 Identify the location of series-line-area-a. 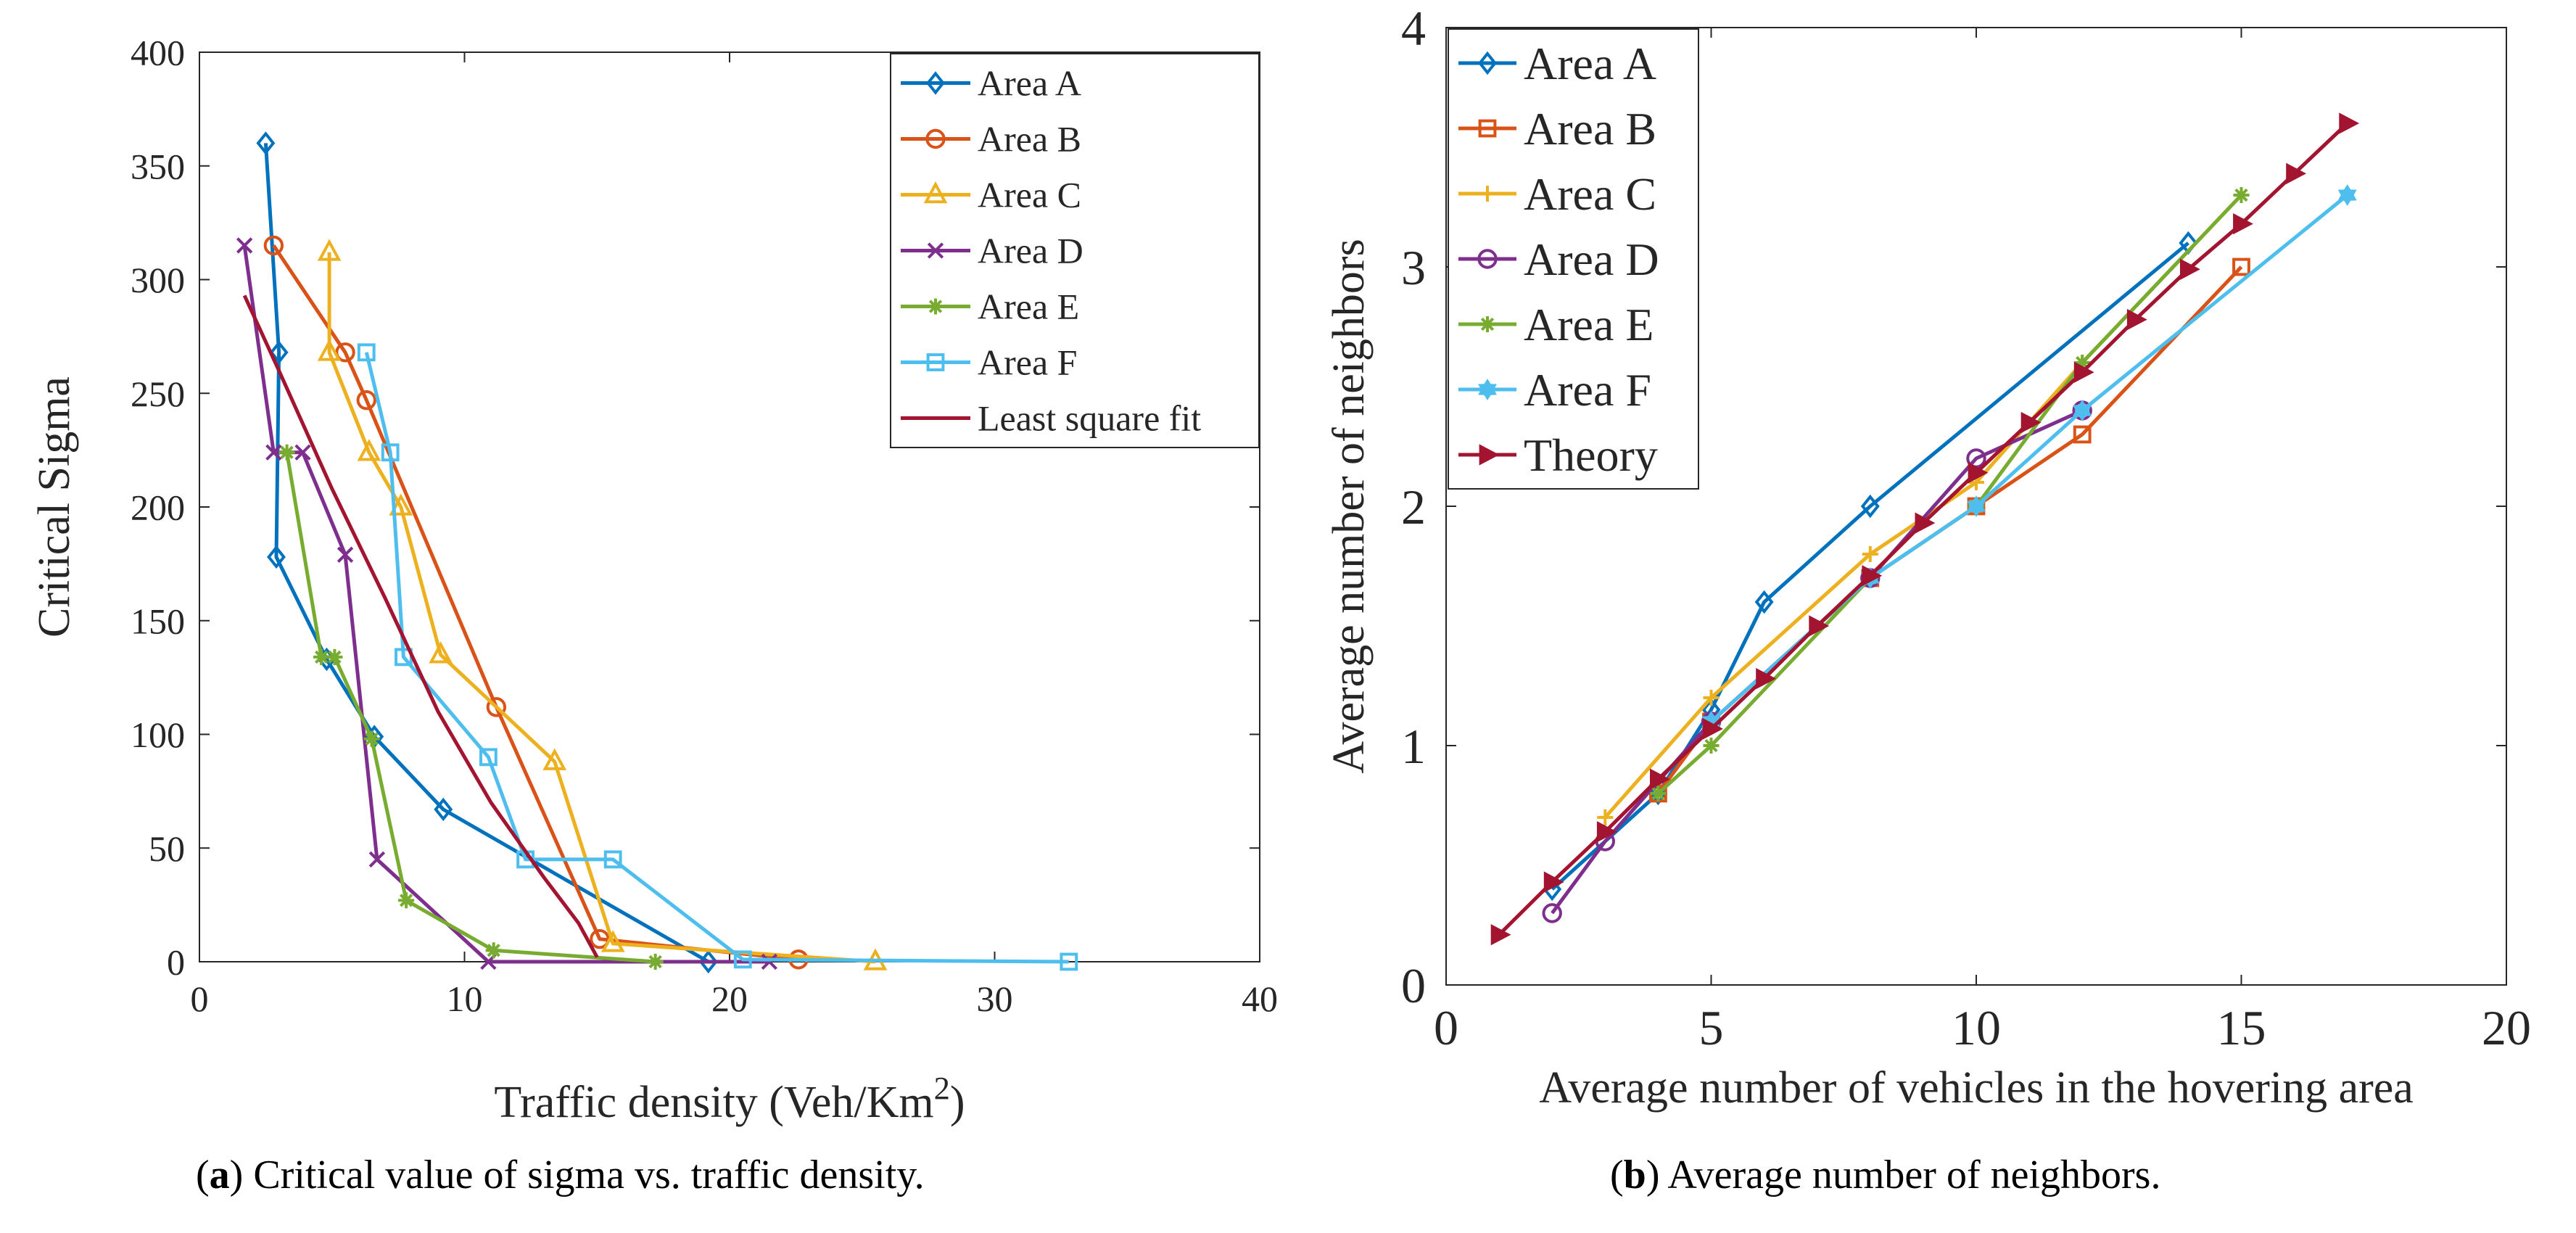
(486, 553).